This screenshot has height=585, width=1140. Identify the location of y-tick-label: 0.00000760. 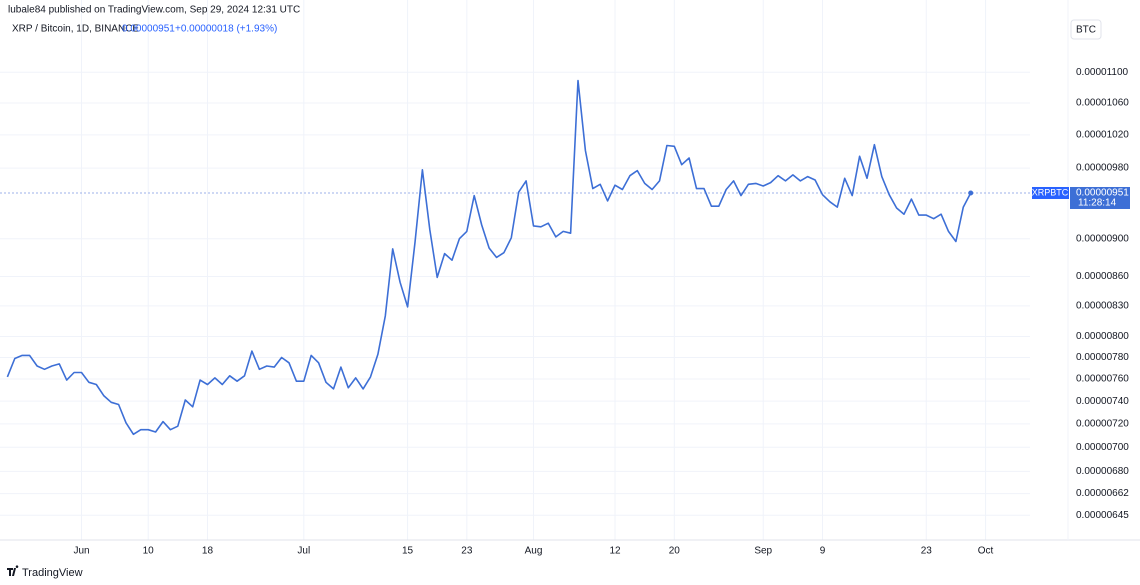
(1102, 379).